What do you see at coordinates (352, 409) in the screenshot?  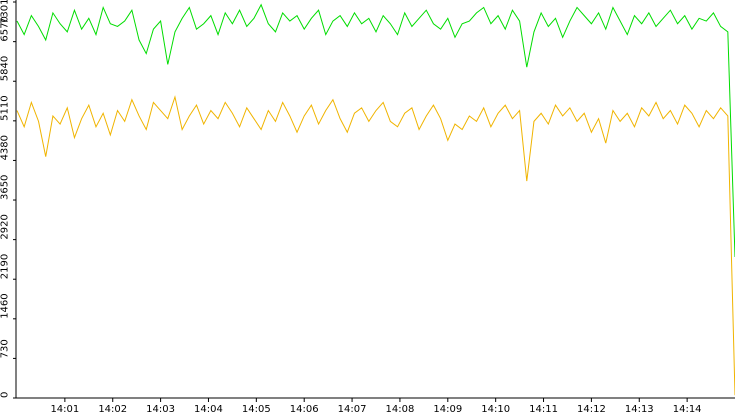 I see `x-tick-label: 14:07` at bounding box center [352, 409].